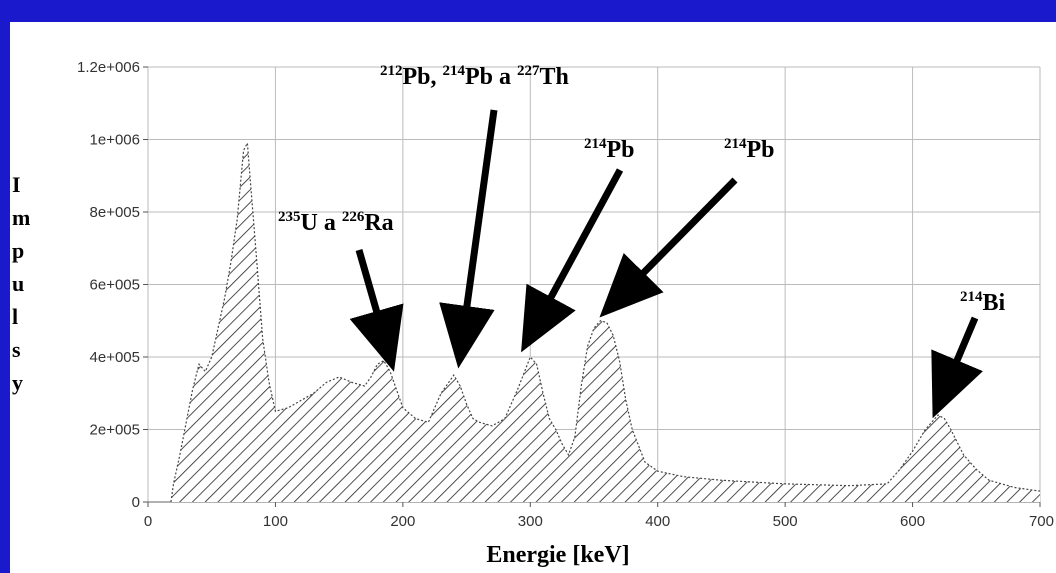 The width and height of the screenshot is (1056, 573). What do you see at coordinates (115, 212) in the screenshot?
I see `y-tick-label: 8e+005` at bounding box center [115, 212].